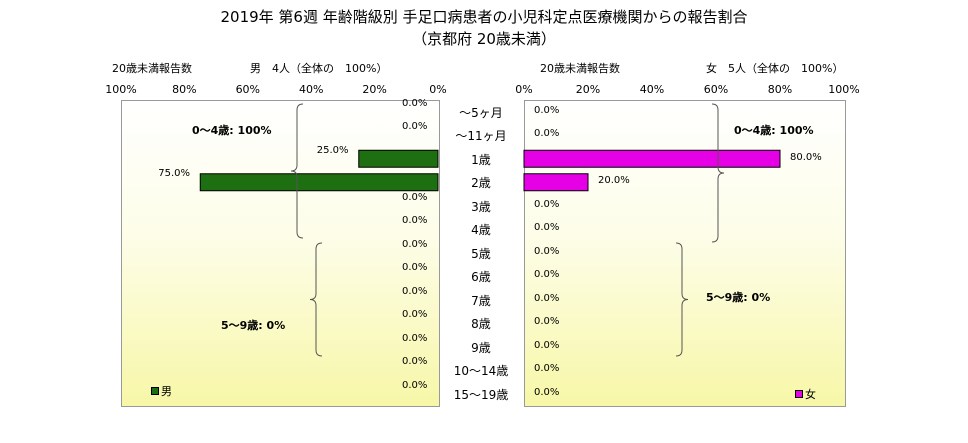 The image size is (968, 443). Describe the element at coordinates (780, 89) in the screenshot. I see `right-tick-label: 80%` at that location.